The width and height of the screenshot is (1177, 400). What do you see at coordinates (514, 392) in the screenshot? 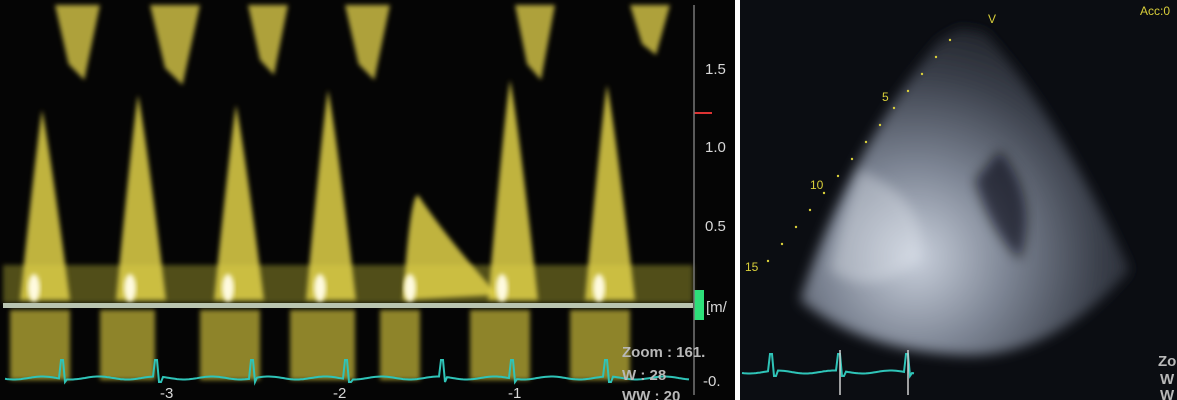
I see `time-tick: -1` at bounding box center [514, 392].